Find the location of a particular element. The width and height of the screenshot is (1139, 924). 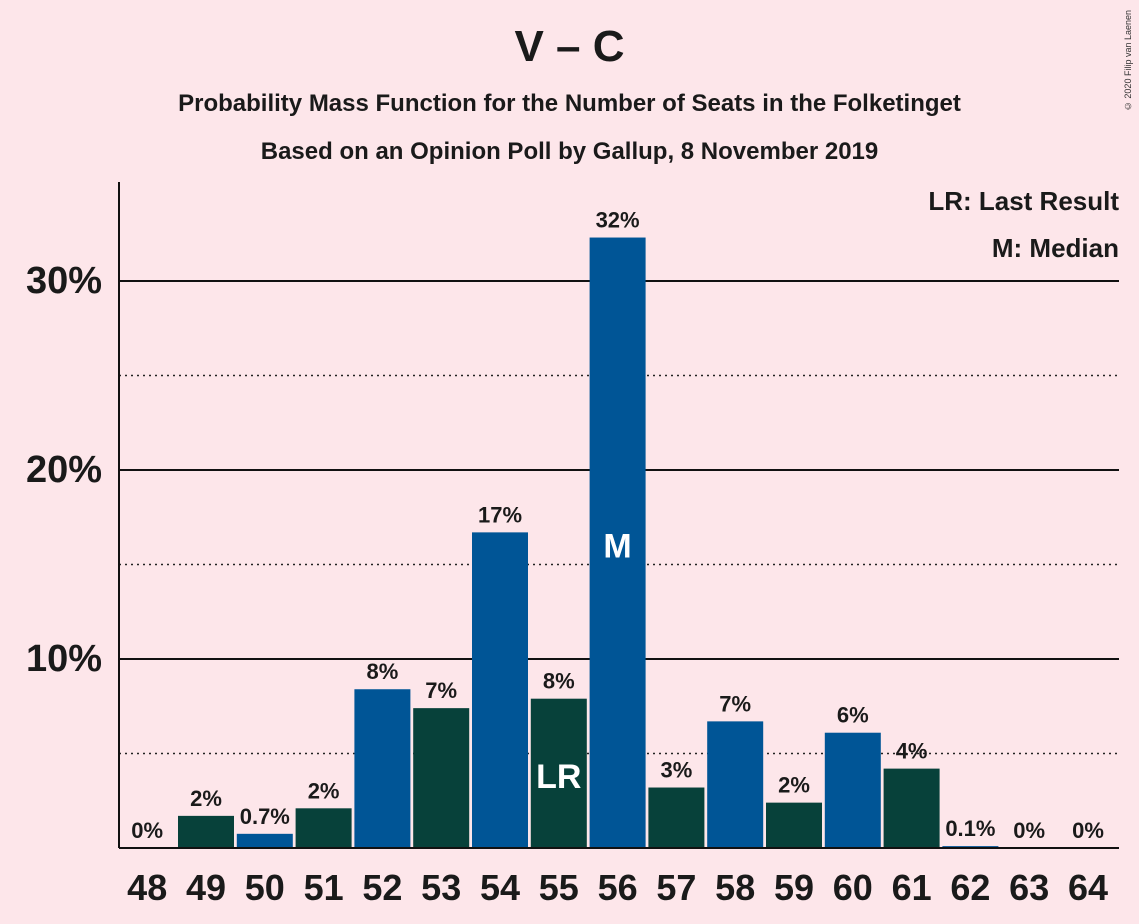

legend-median: M: Median is located at coordinates (1055, 248).